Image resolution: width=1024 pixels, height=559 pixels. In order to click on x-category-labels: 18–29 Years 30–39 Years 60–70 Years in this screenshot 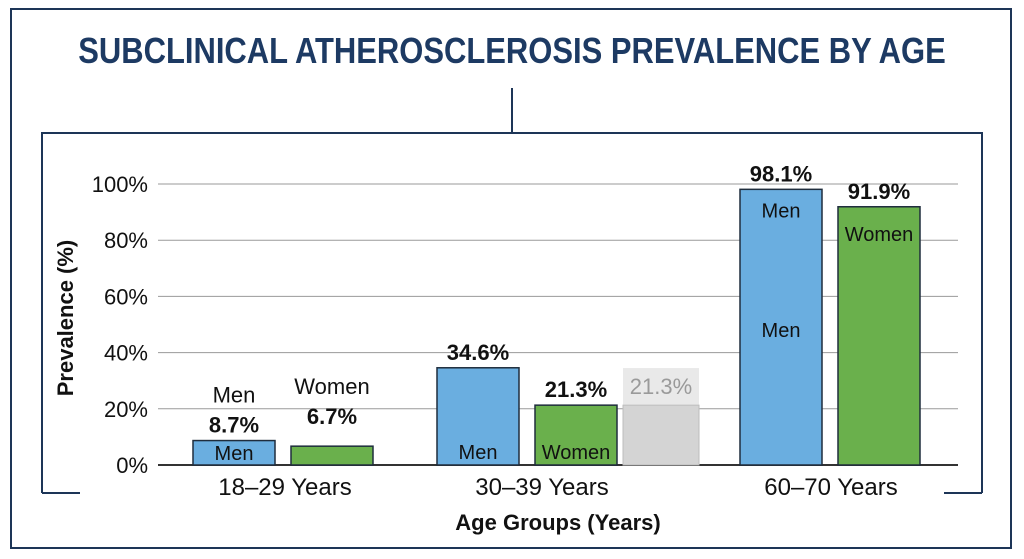, I will do `click(557, 487)`.